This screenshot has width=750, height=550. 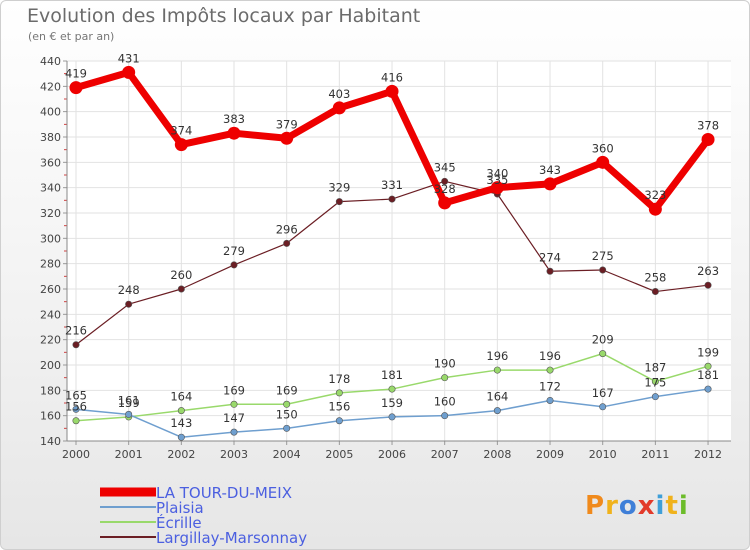 What do you see at coordinates (224, 16) in the screenshot?
I see `chart-title: Evolution des Impôts locaux par Habitant` at bounding box center [224, 16].